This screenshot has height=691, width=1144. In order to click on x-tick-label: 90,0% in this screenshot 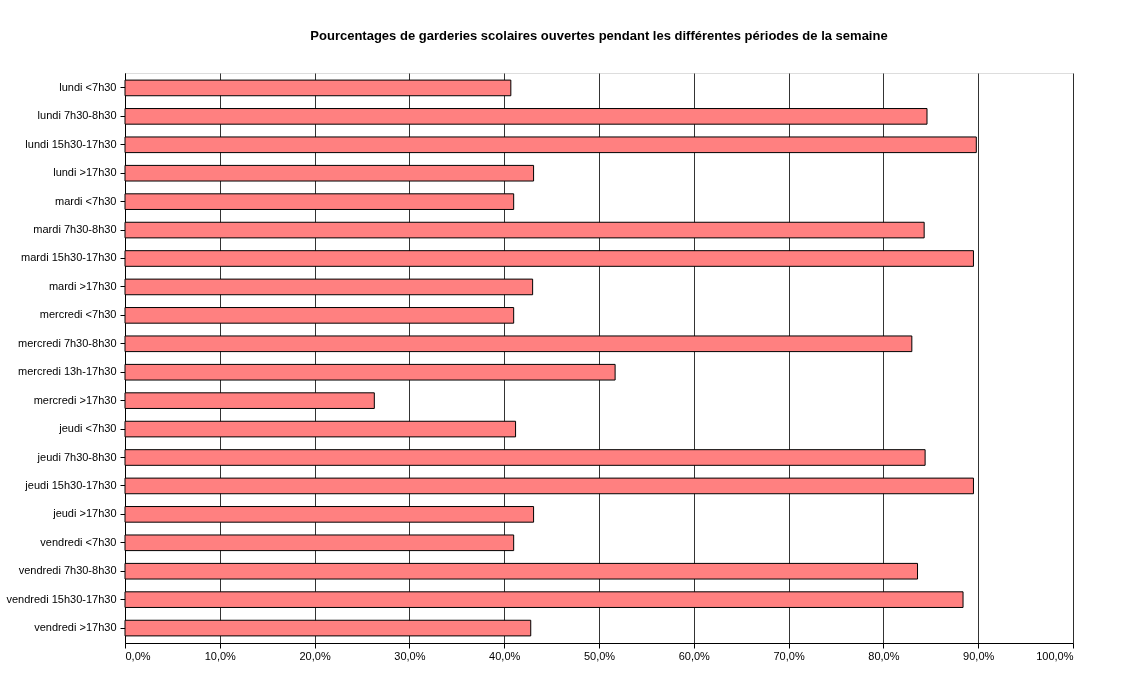, I will do `click(979, 655)`.